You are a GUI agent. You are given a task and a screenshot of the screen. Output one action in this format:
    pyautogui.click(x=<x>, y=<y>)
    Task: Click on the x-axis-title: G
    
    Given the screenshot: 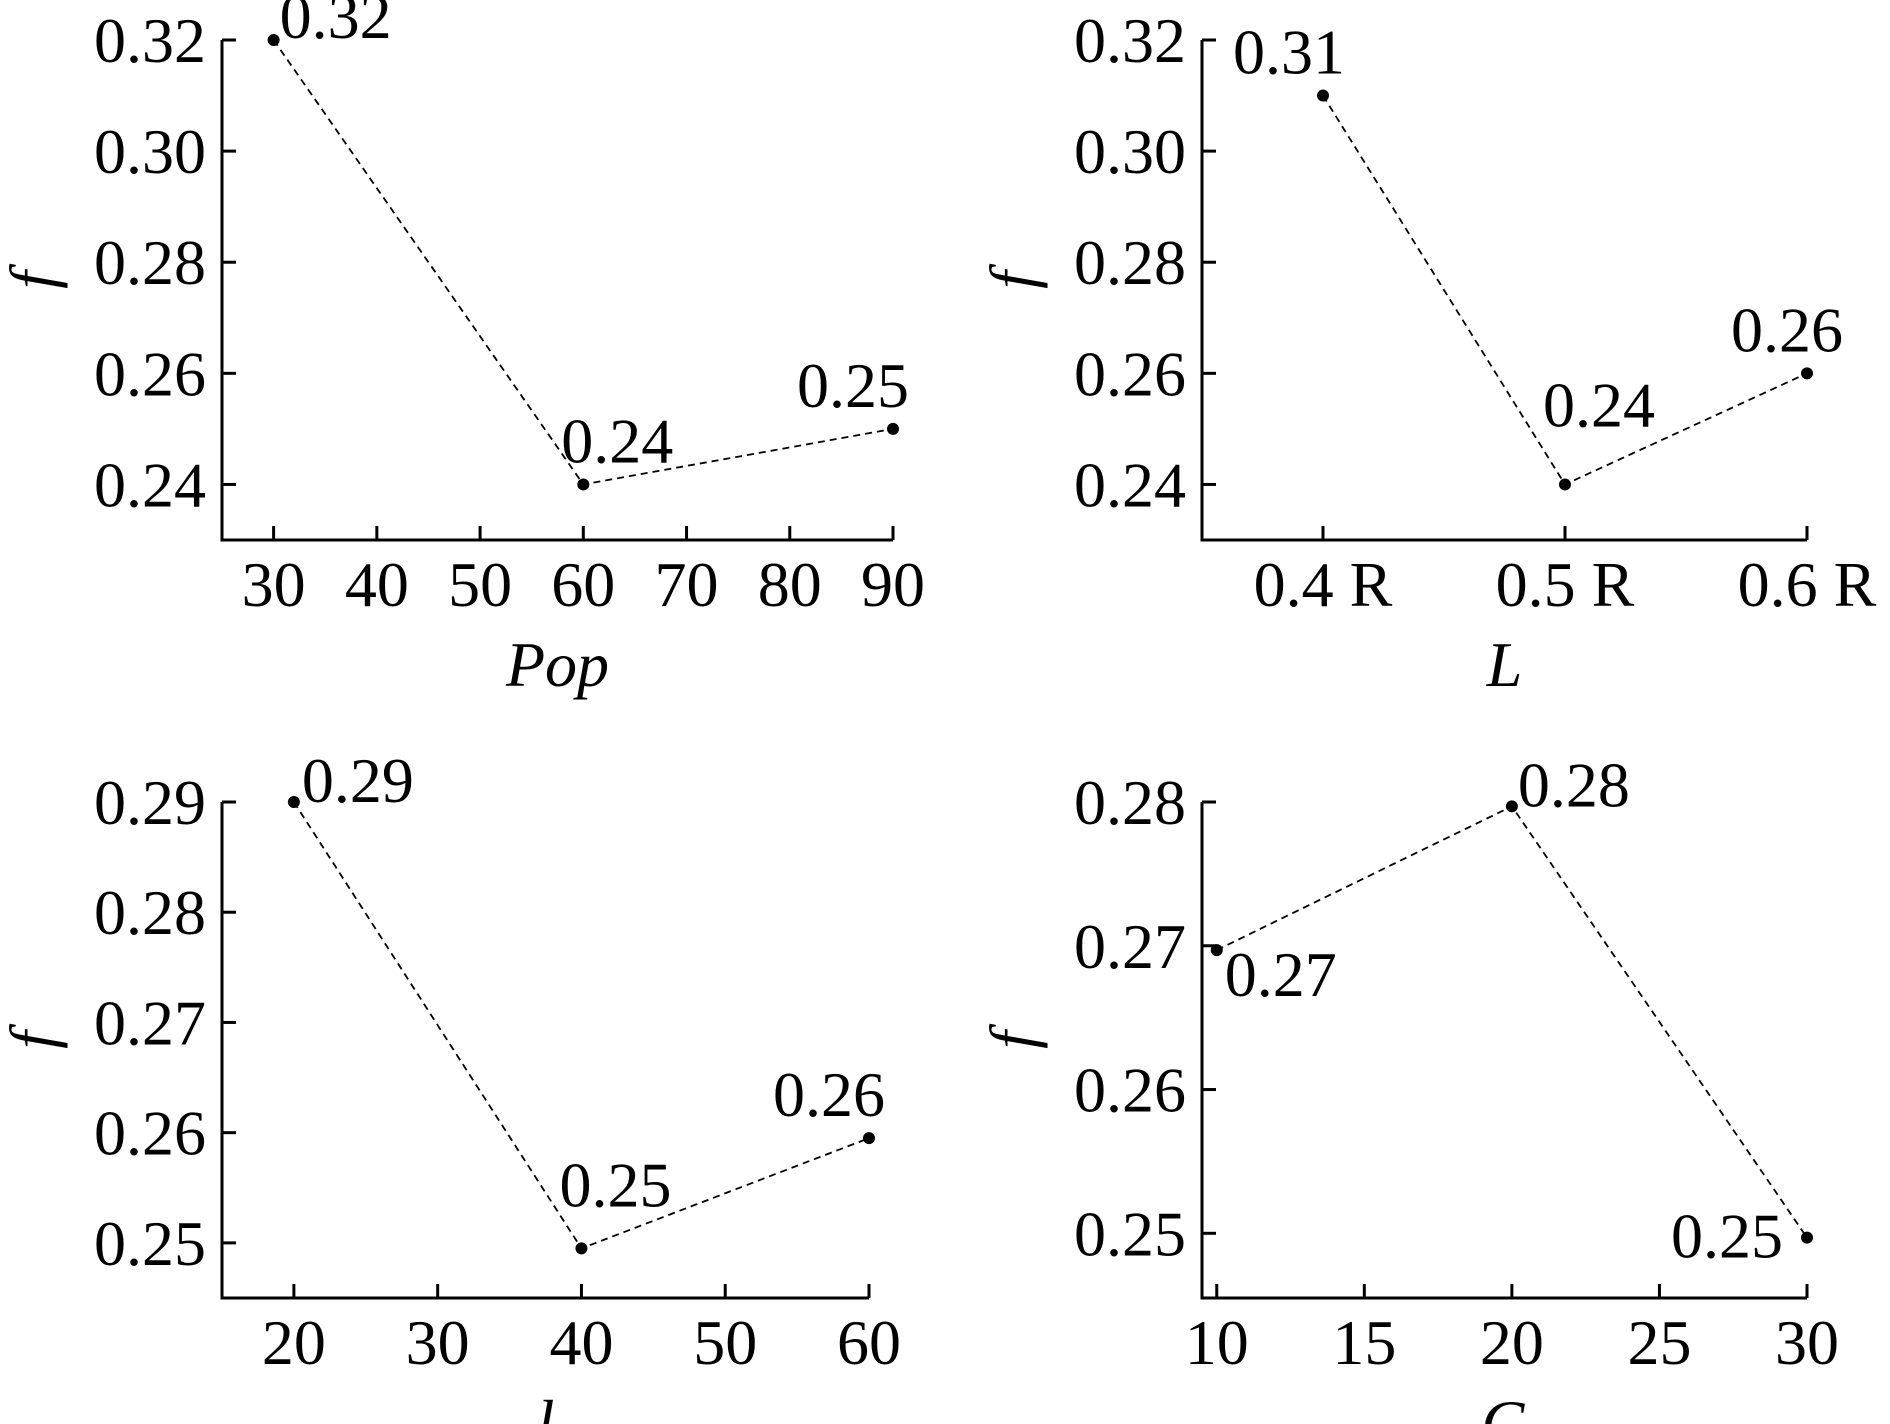 What is the action you would take?
    pyautogui.click(x=1504, y=1405)
    